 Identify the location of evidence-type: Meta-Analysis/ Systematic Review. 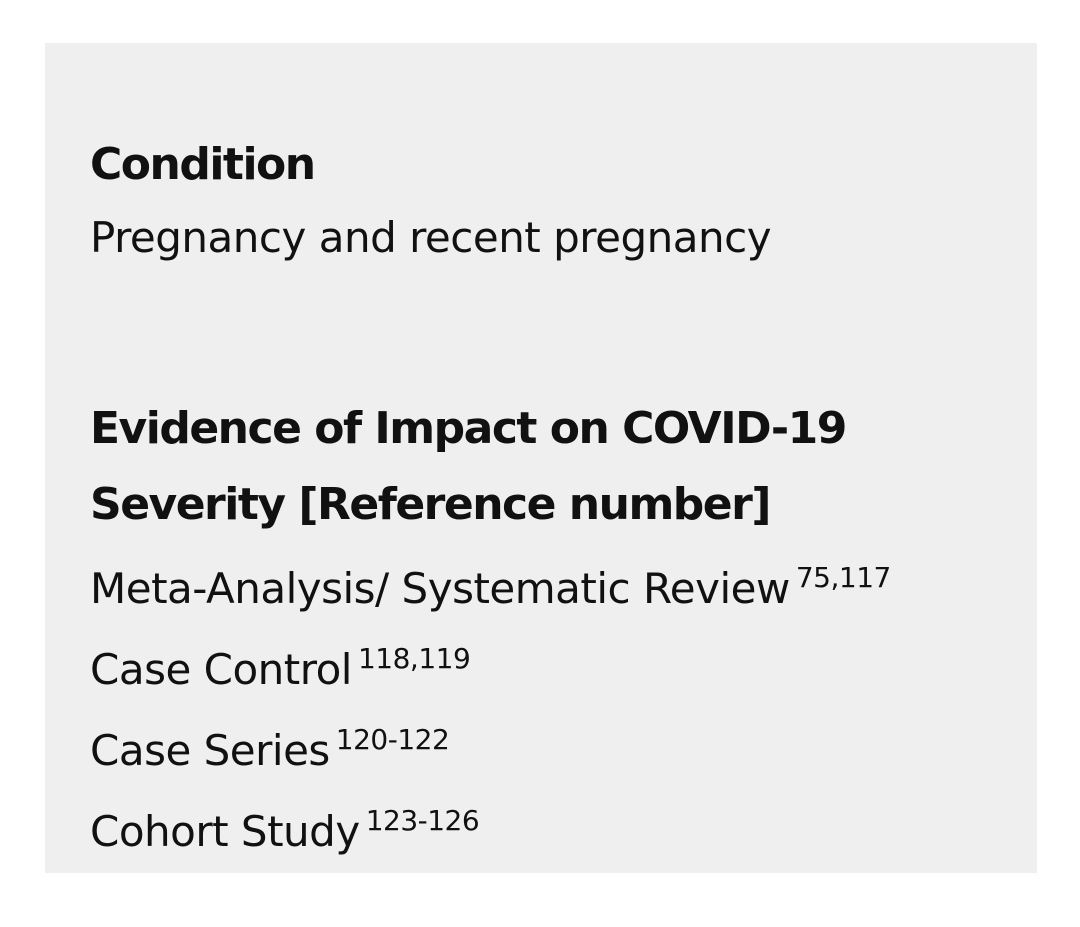
(440, 588).